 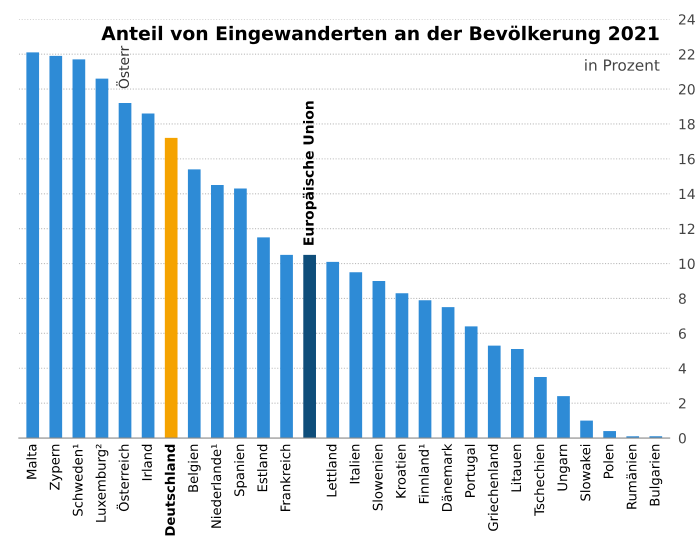 I want to click on x-tick-label: Niederlande¹, so click(x=216, y=486).